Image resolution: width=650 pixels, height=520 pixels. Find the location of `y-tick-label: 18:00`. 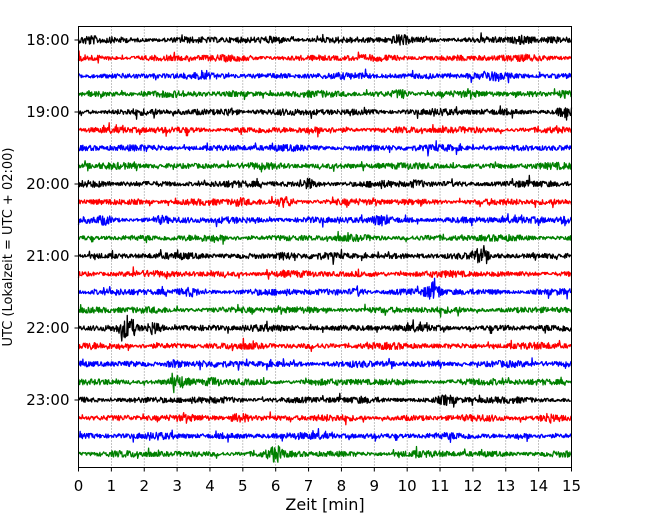

y-tick-label: 18:00 is located at coordinates (47, 40).